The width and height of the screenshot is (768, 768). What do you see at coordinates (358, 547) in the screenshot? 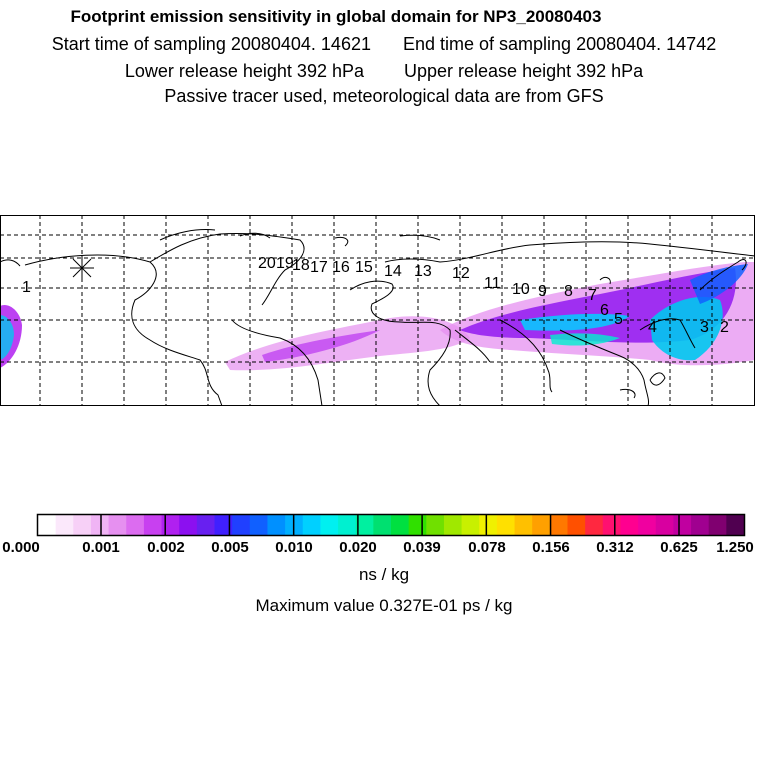
I see `colorbar-tick-label: 0.020` at bounding box center [358, 547].